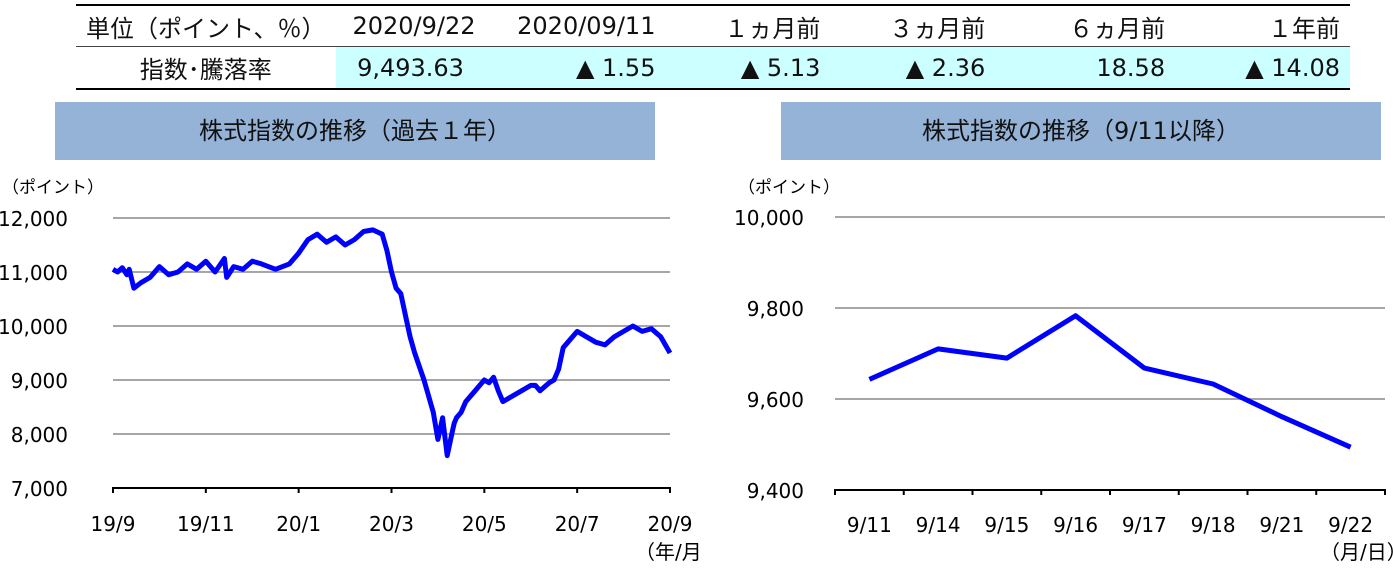 This screenshot has width=1393, height=569. I want to click on chart1-ytick-label: 12,000, so click(34, 219).